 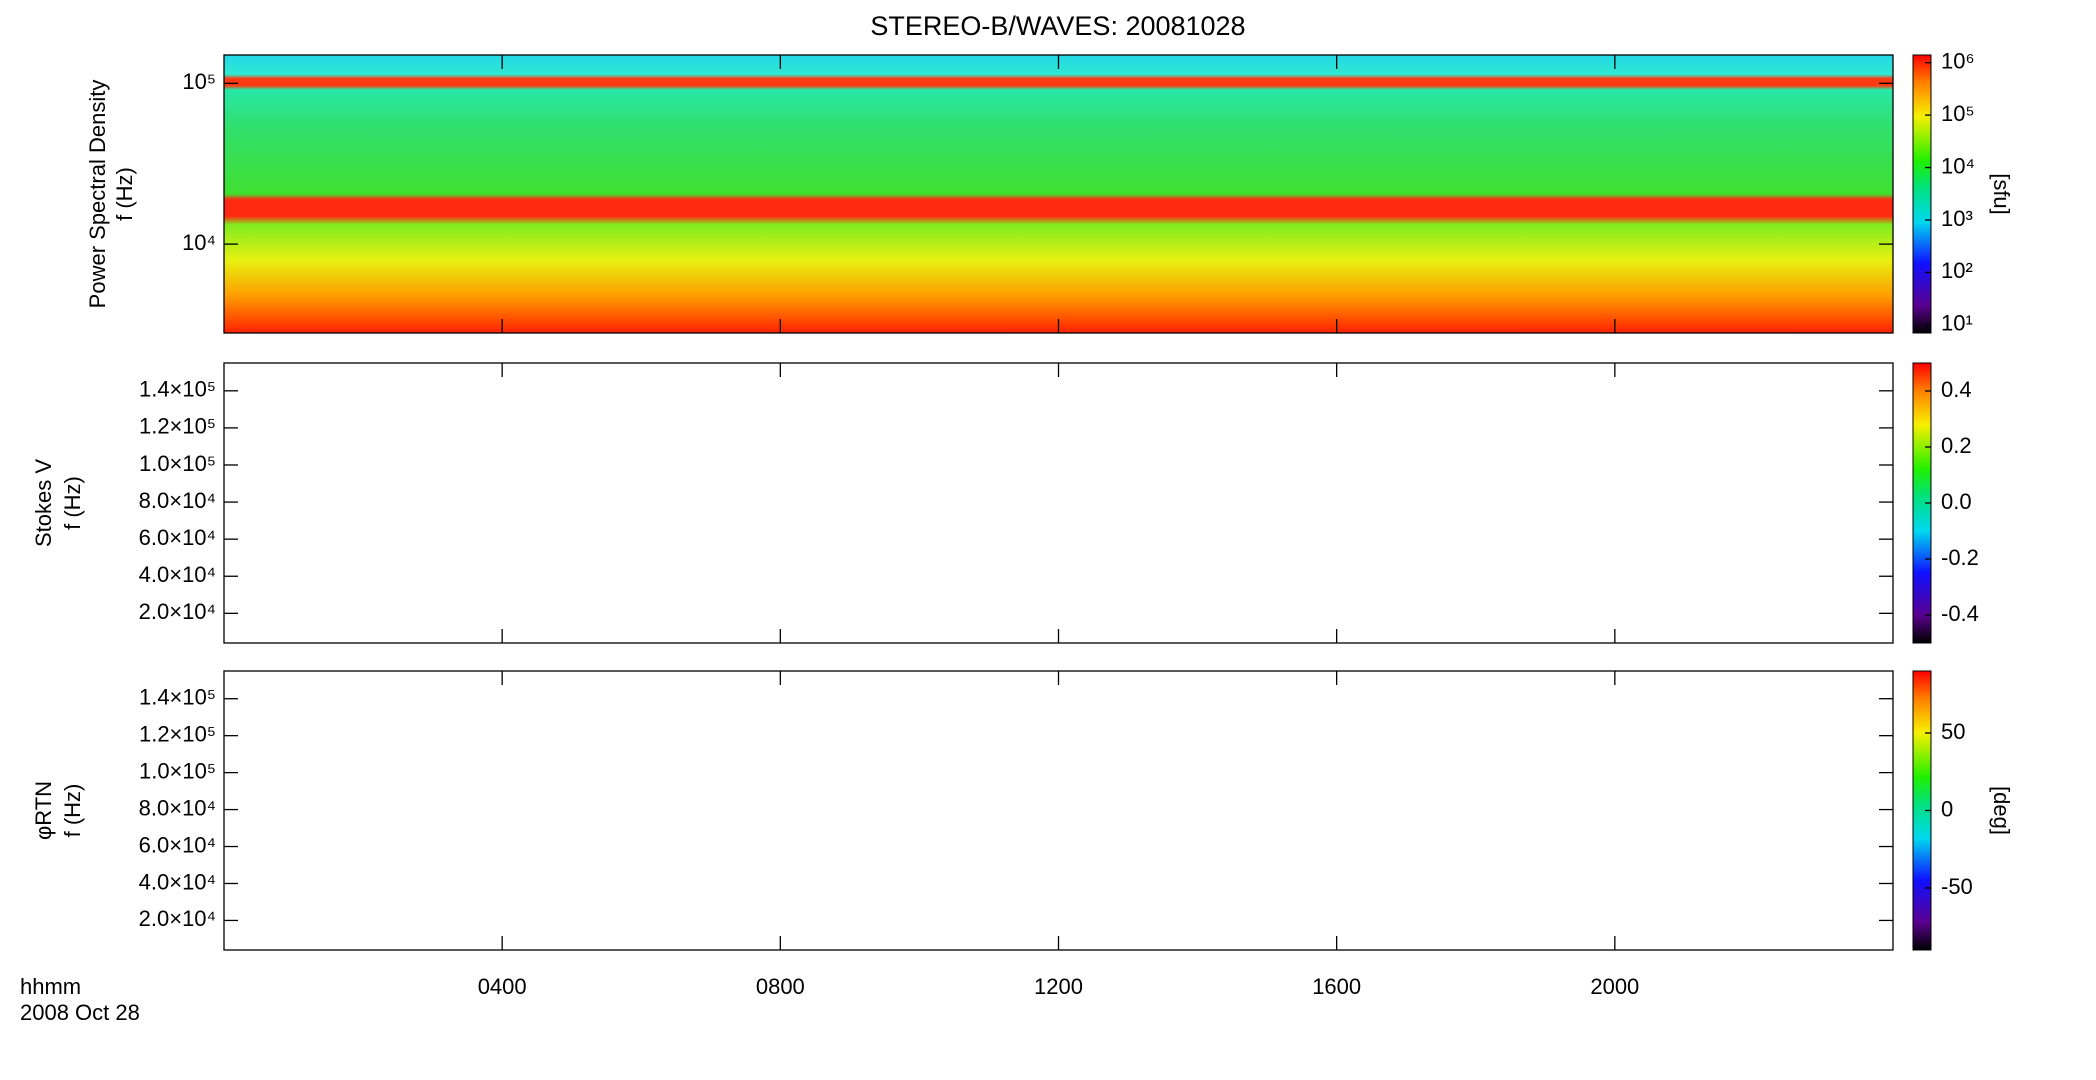 I want to click on figure-title: STEREO-B/WAVES: 20081028, so click(x=1057, y=26).